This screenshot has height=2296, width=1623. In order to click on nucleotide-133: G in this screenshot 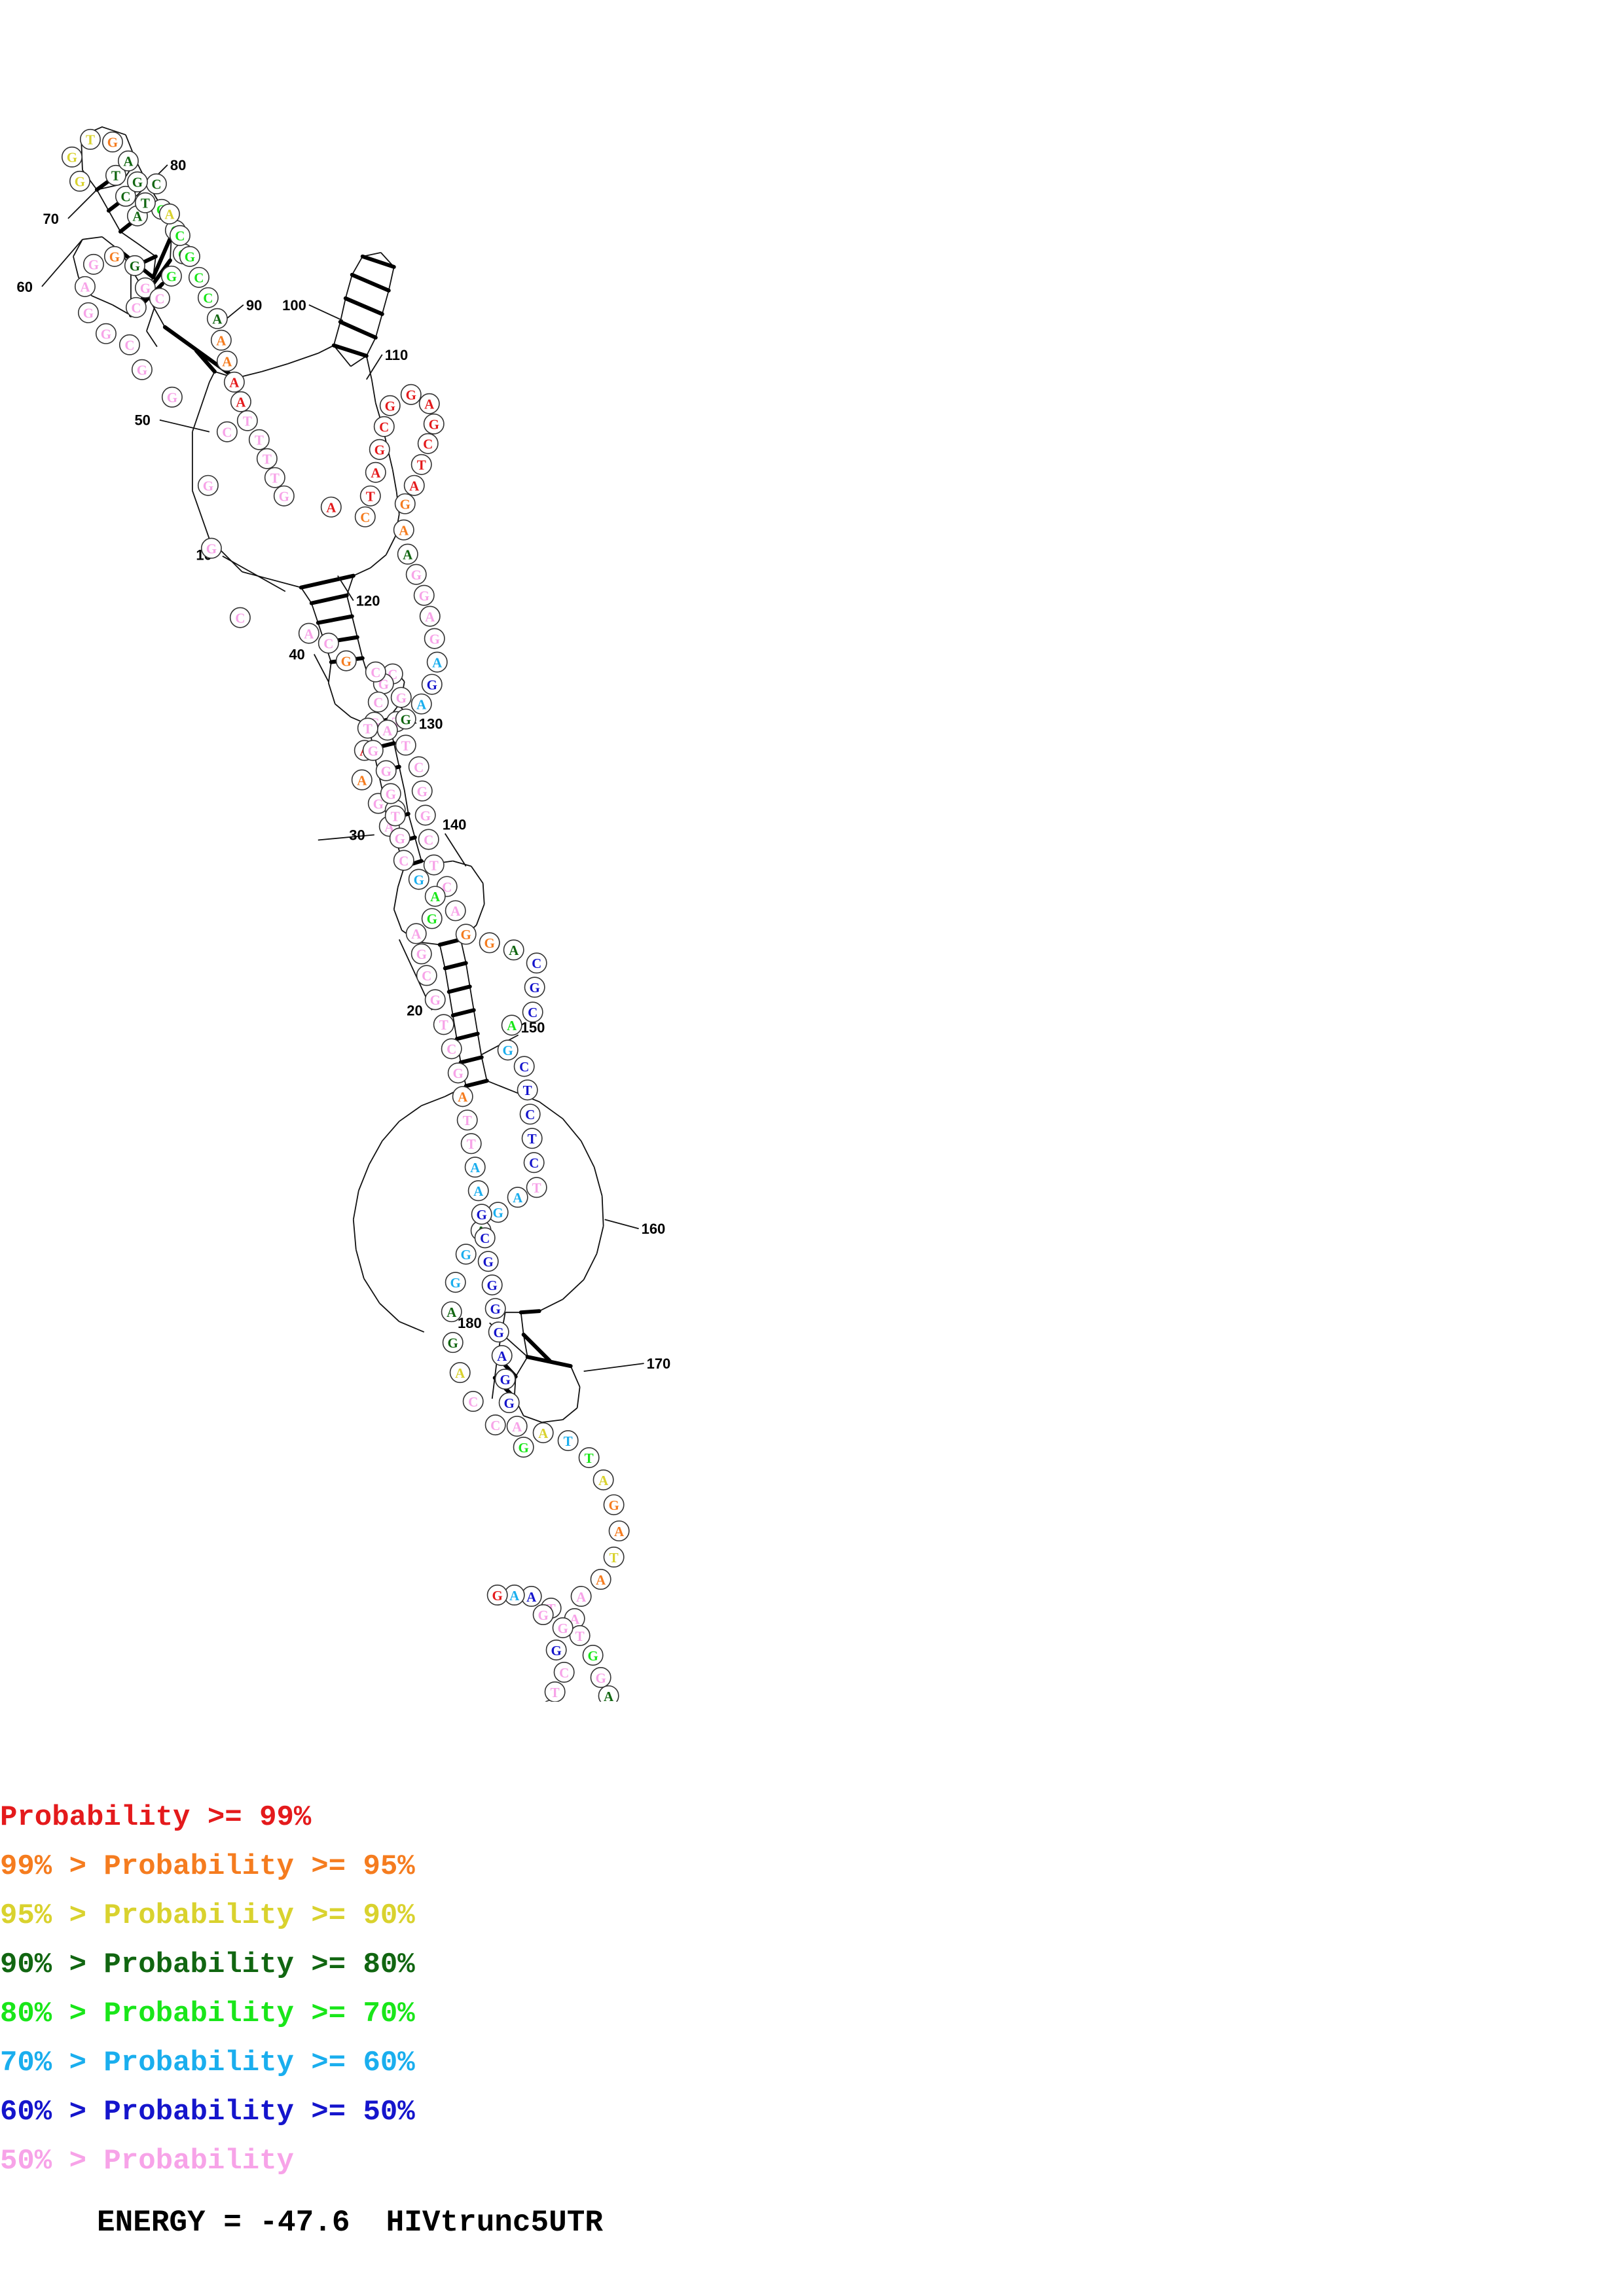, I will do `click(435, 1000)`.